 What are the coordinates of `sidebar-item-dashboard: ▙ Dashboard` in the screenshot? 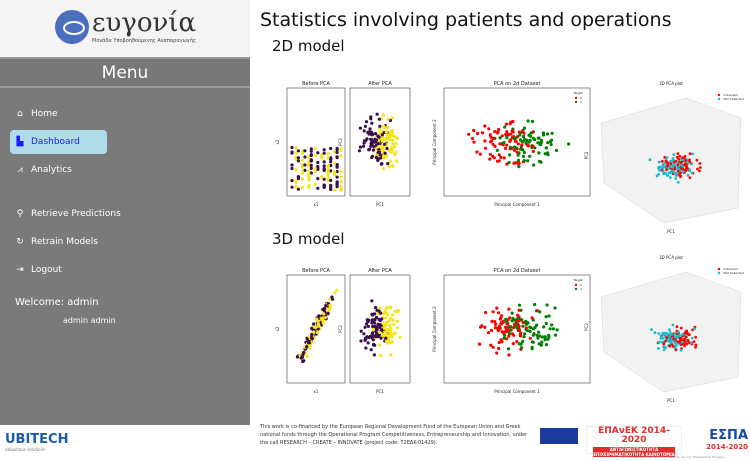 It's located at (58, 142).